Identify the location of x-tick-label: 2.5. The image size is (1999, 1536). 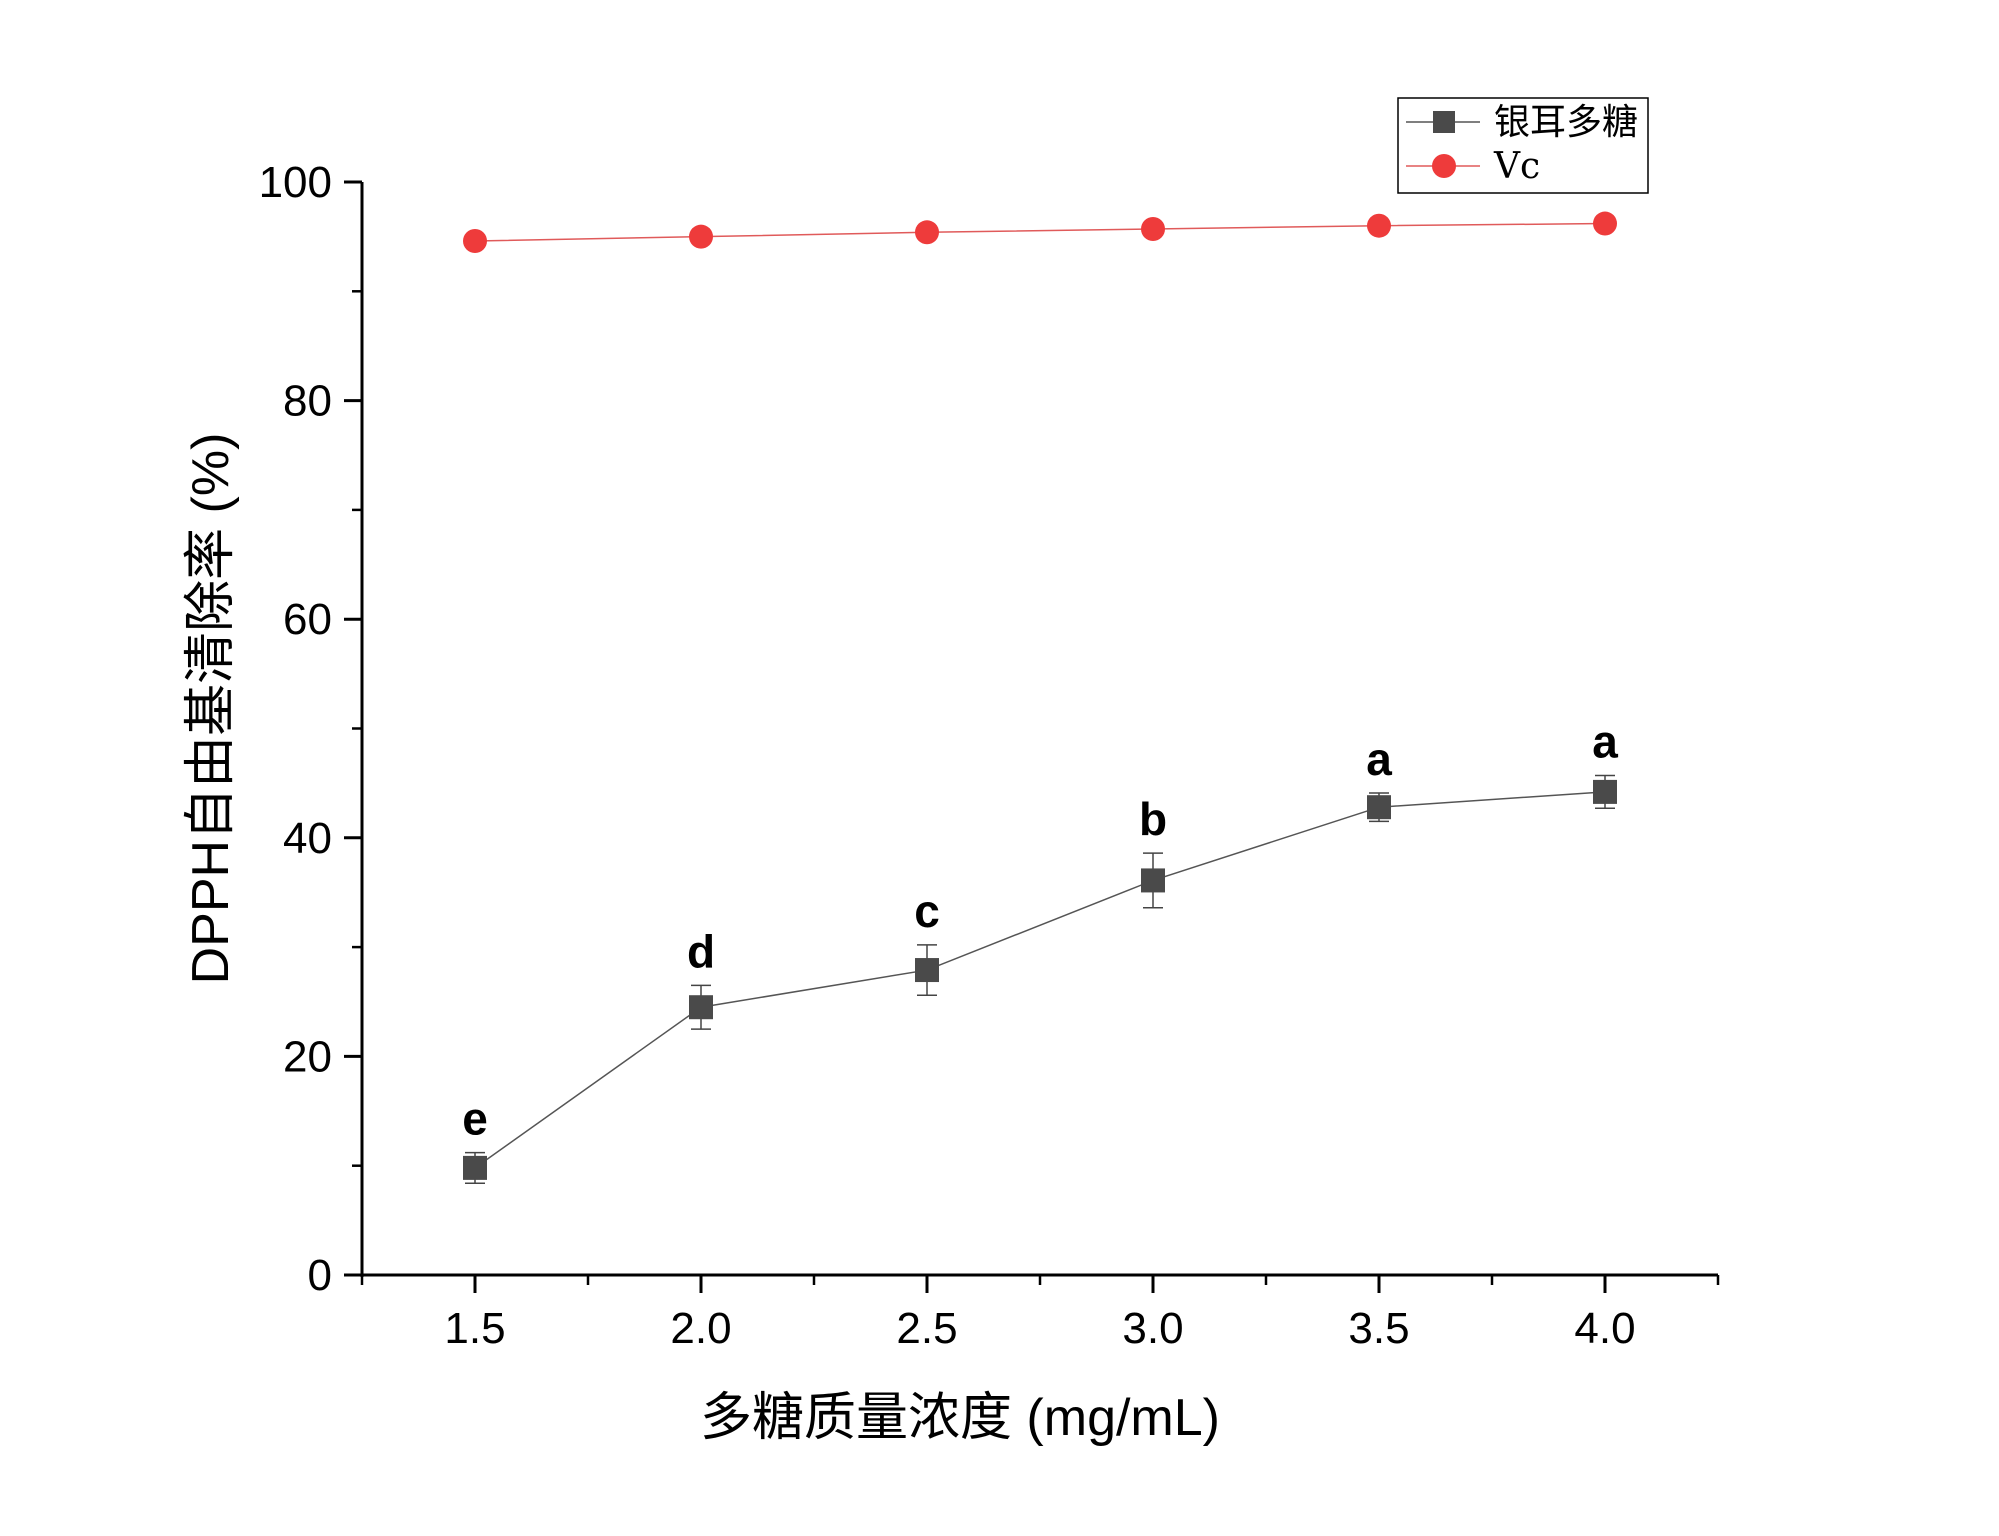
(926, 1328).